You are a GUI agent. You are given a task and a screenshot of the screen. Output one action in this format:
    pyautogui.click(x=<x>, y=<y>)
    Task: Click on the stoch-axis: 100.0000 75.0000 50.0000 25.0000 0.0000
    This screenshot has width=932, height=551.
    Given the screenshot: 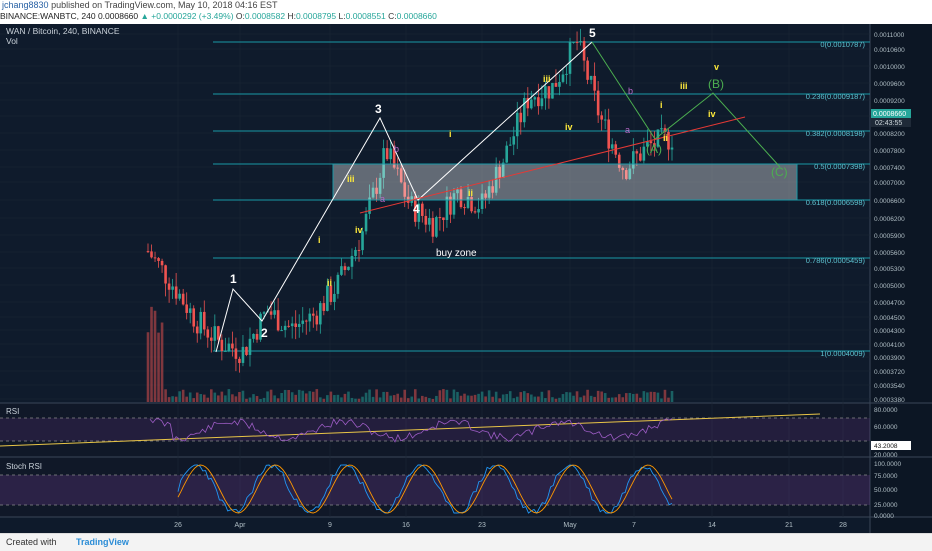 What is the action you would take?
    pyautogui.click(x=887, y=490)
    